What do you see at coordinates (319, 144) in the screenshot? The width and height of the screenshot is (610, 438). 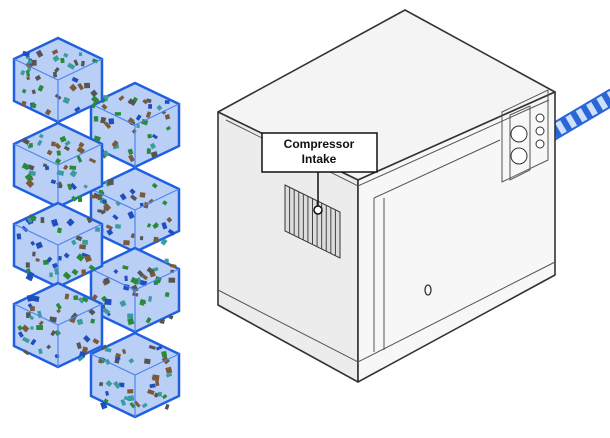 I see `callout-label: Compressor` at bounding box center [319, 144].